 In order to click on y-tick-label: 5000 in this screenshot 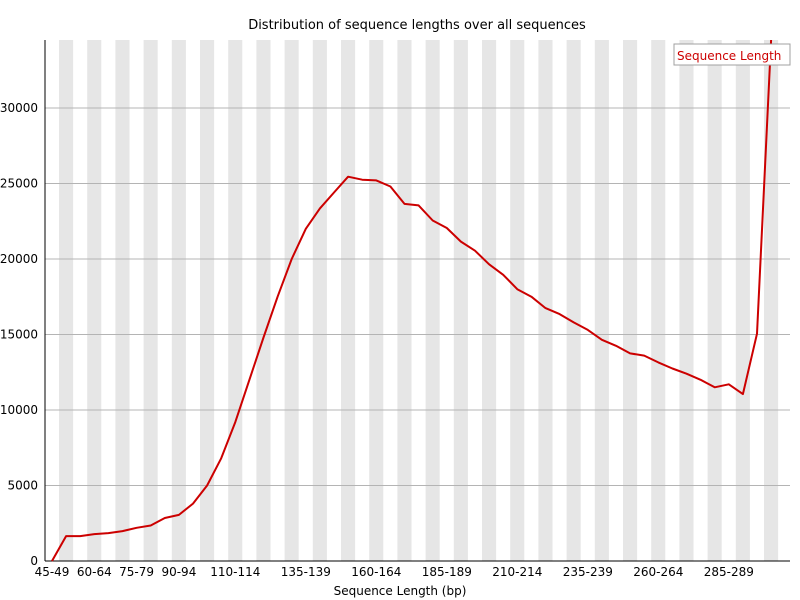, I will do `click(22, 485)`.